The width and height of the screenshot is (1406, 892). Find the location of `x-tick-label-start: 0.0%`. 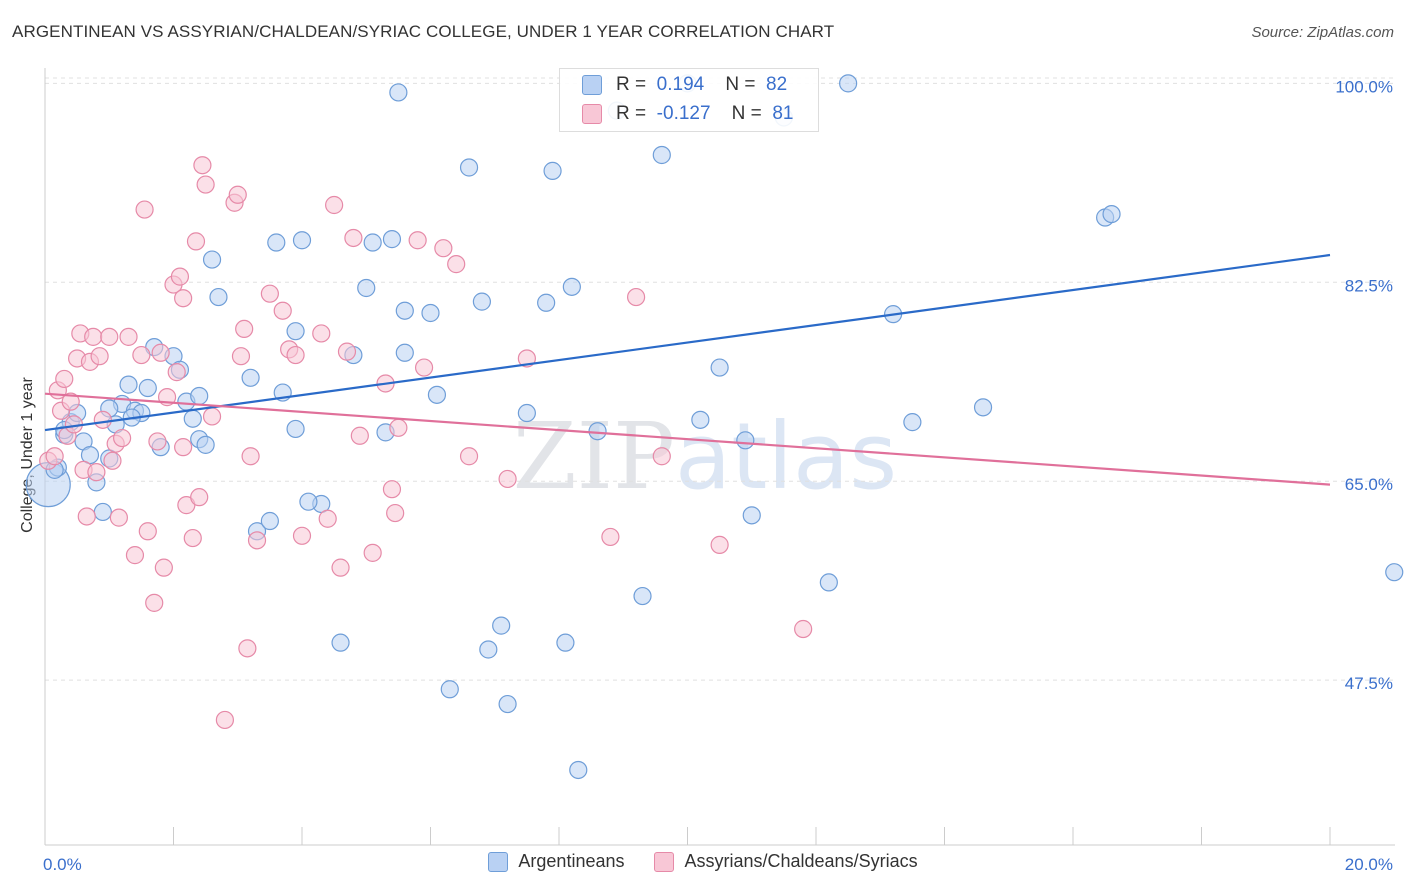

x-tick-label-start: 0.0% is located at coordinates (62, 864).